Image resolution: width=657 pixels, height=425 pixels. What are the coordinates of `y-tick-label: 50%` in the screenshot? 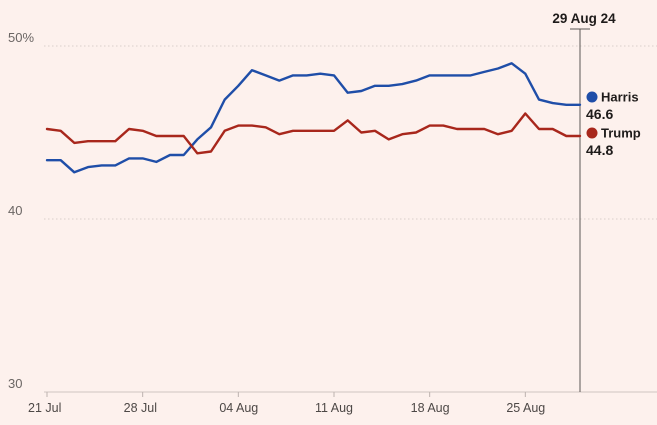 It's located at (21, 37).